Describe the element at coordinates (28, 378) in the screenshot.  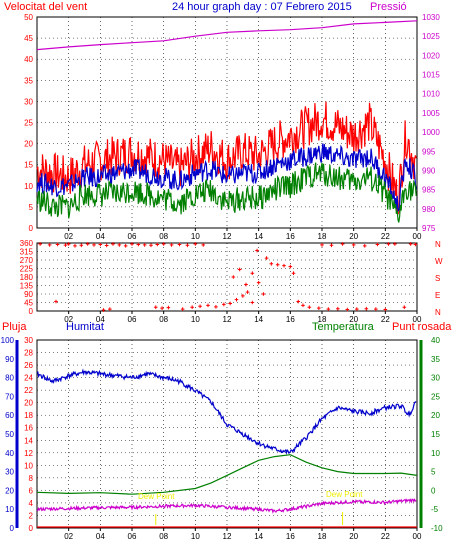
I see `rain-y-tick-label: 24` at that location.